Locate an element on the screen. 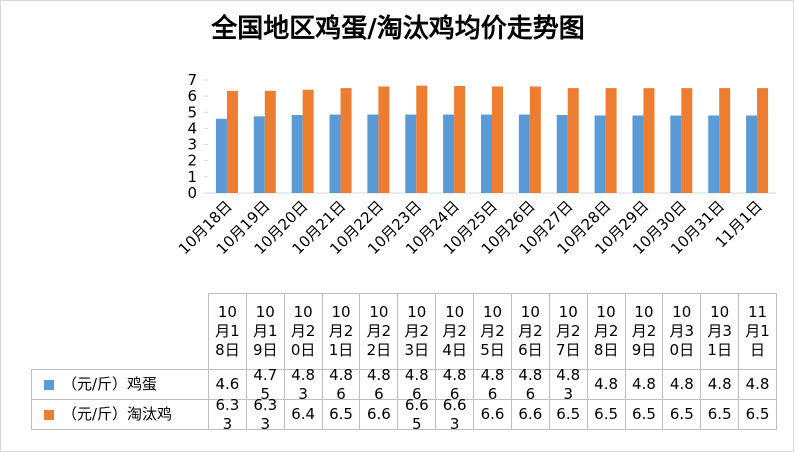 This screenshot has height=452, width=794. y-tick-label: 5 is located at coordinates (192, 112).